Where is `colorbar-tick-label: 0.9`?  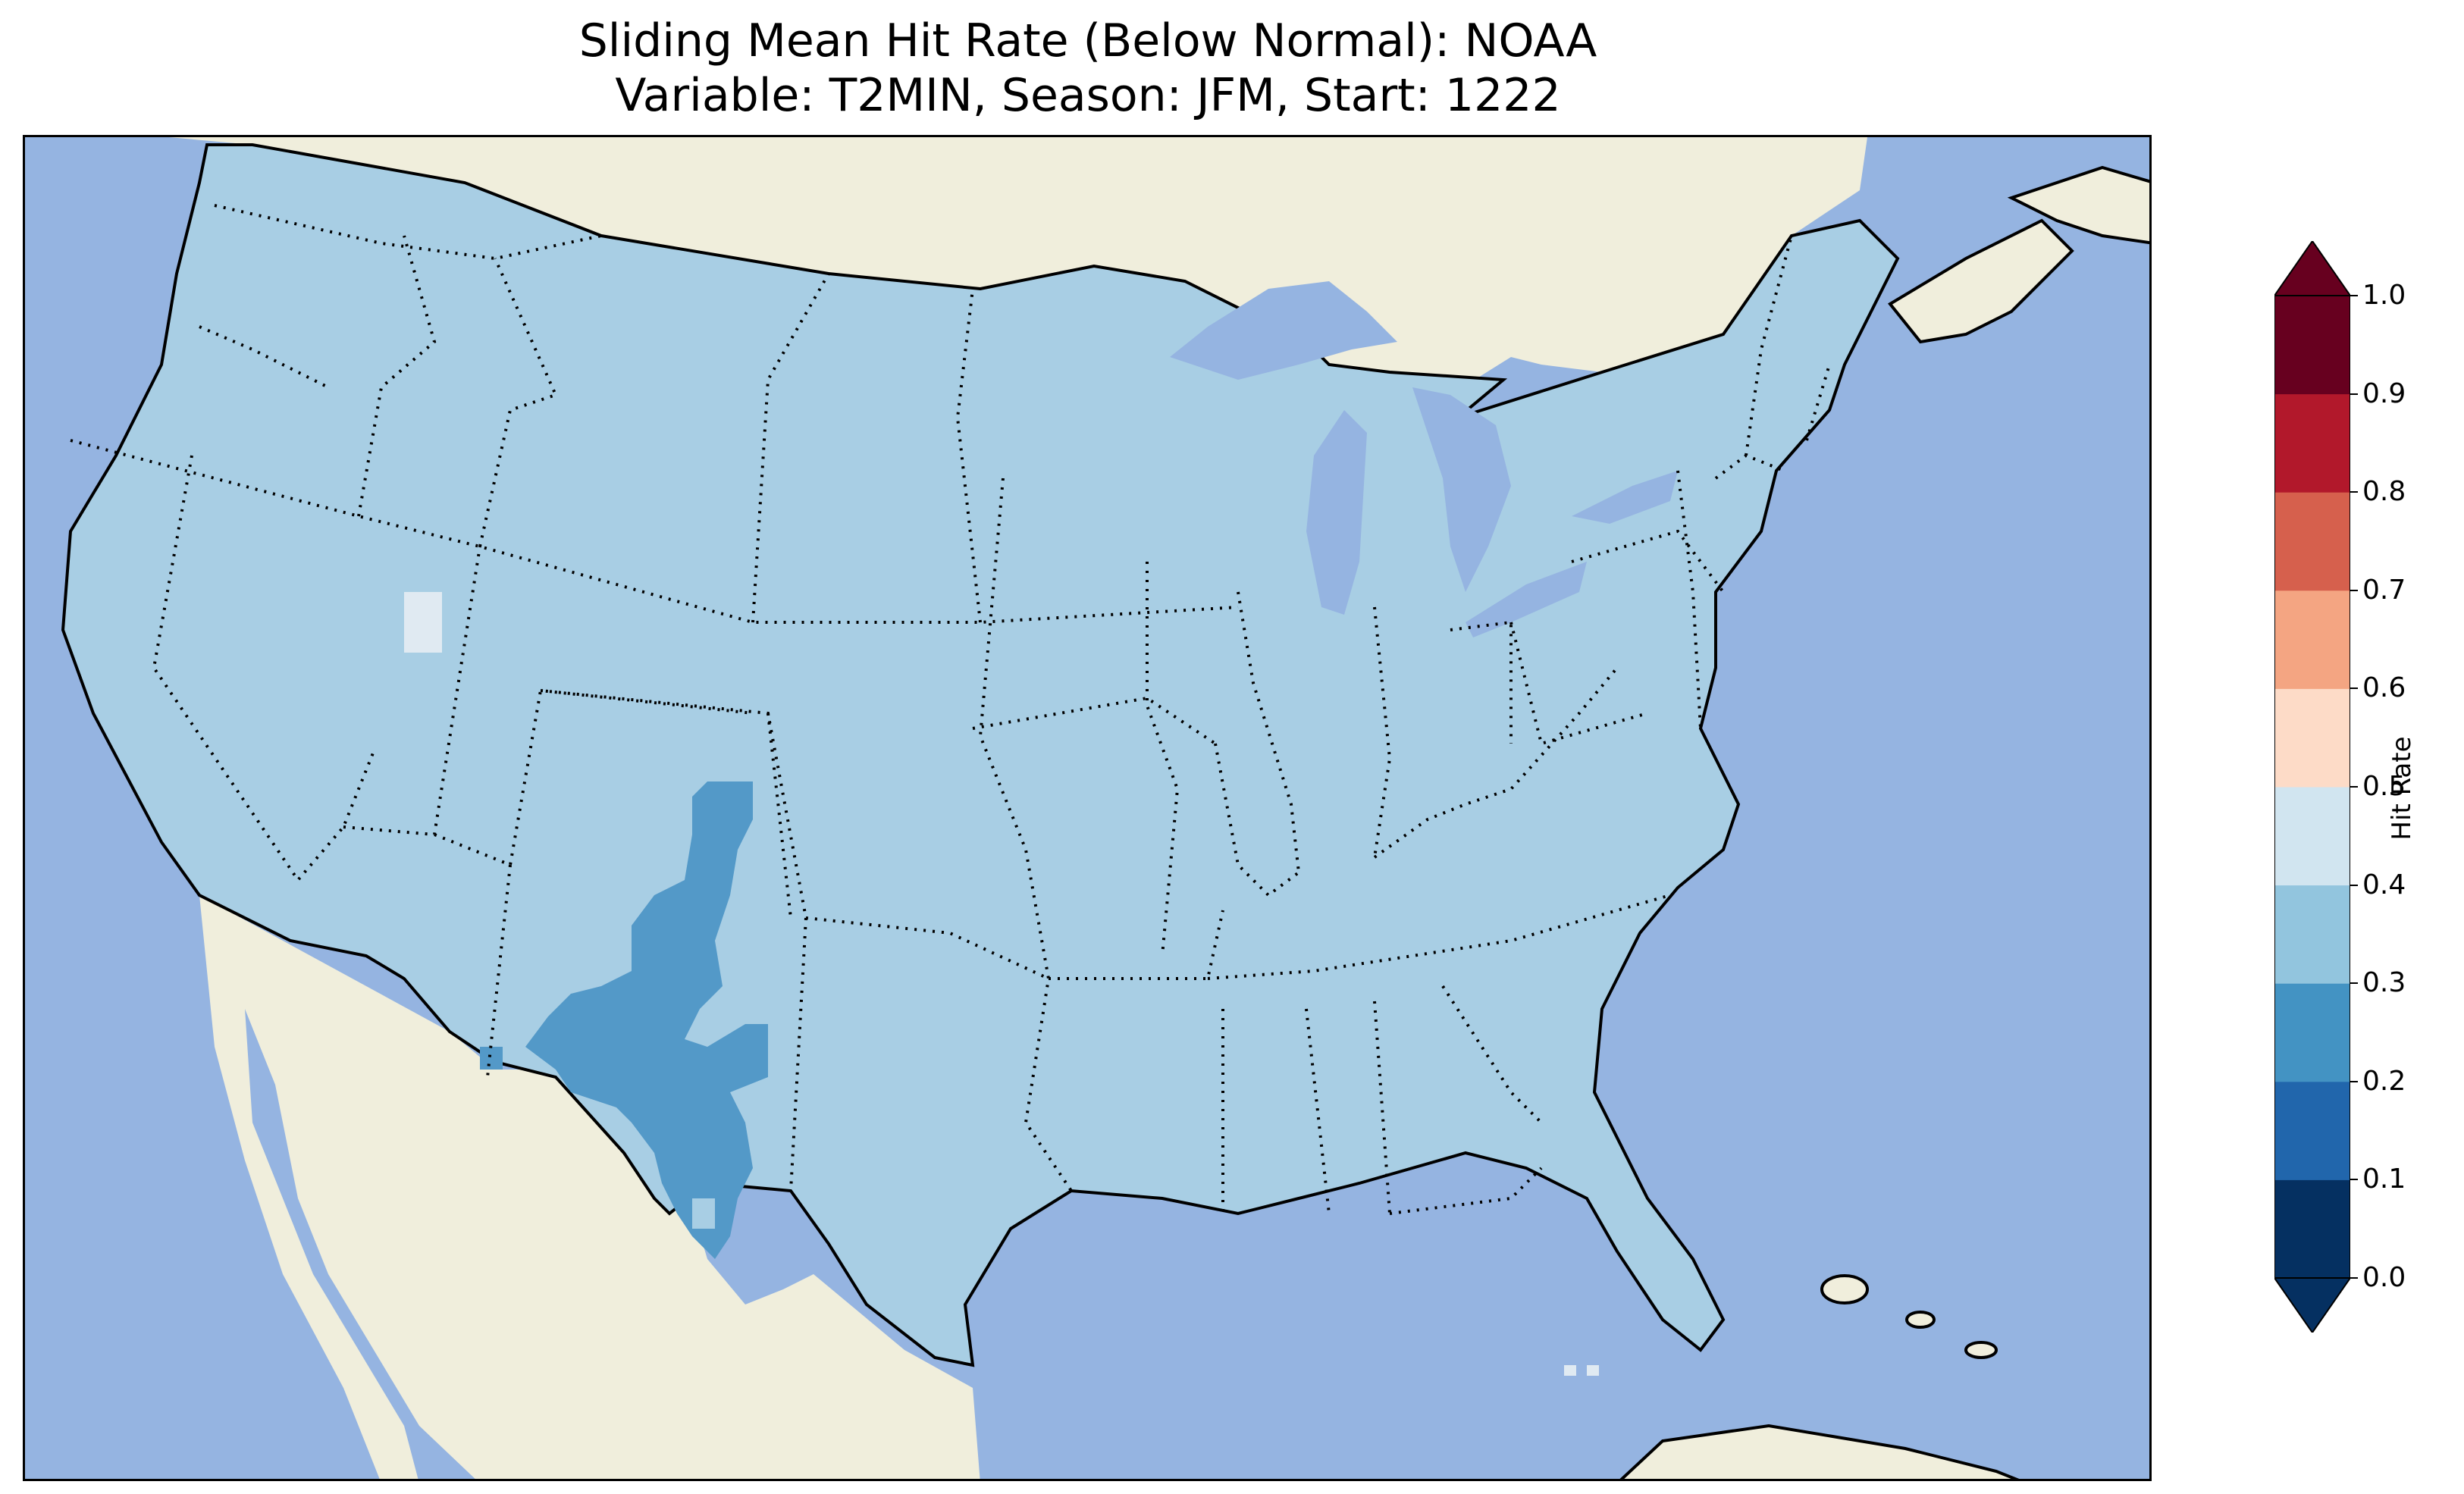
colorbar-tick-label: 0.9 is located at coordinates (2384, 393).